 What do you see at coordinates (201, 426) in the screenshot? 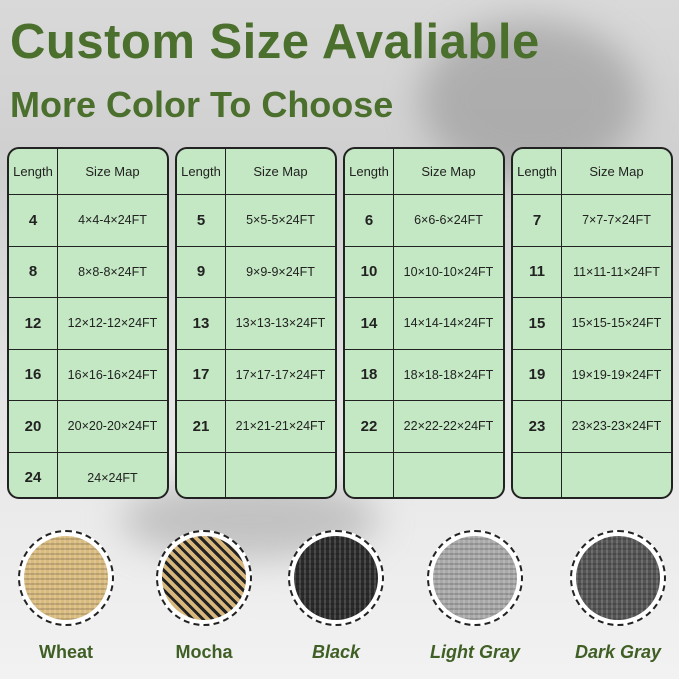
I see `length-cell: 21` at bounding box center [201, 426].